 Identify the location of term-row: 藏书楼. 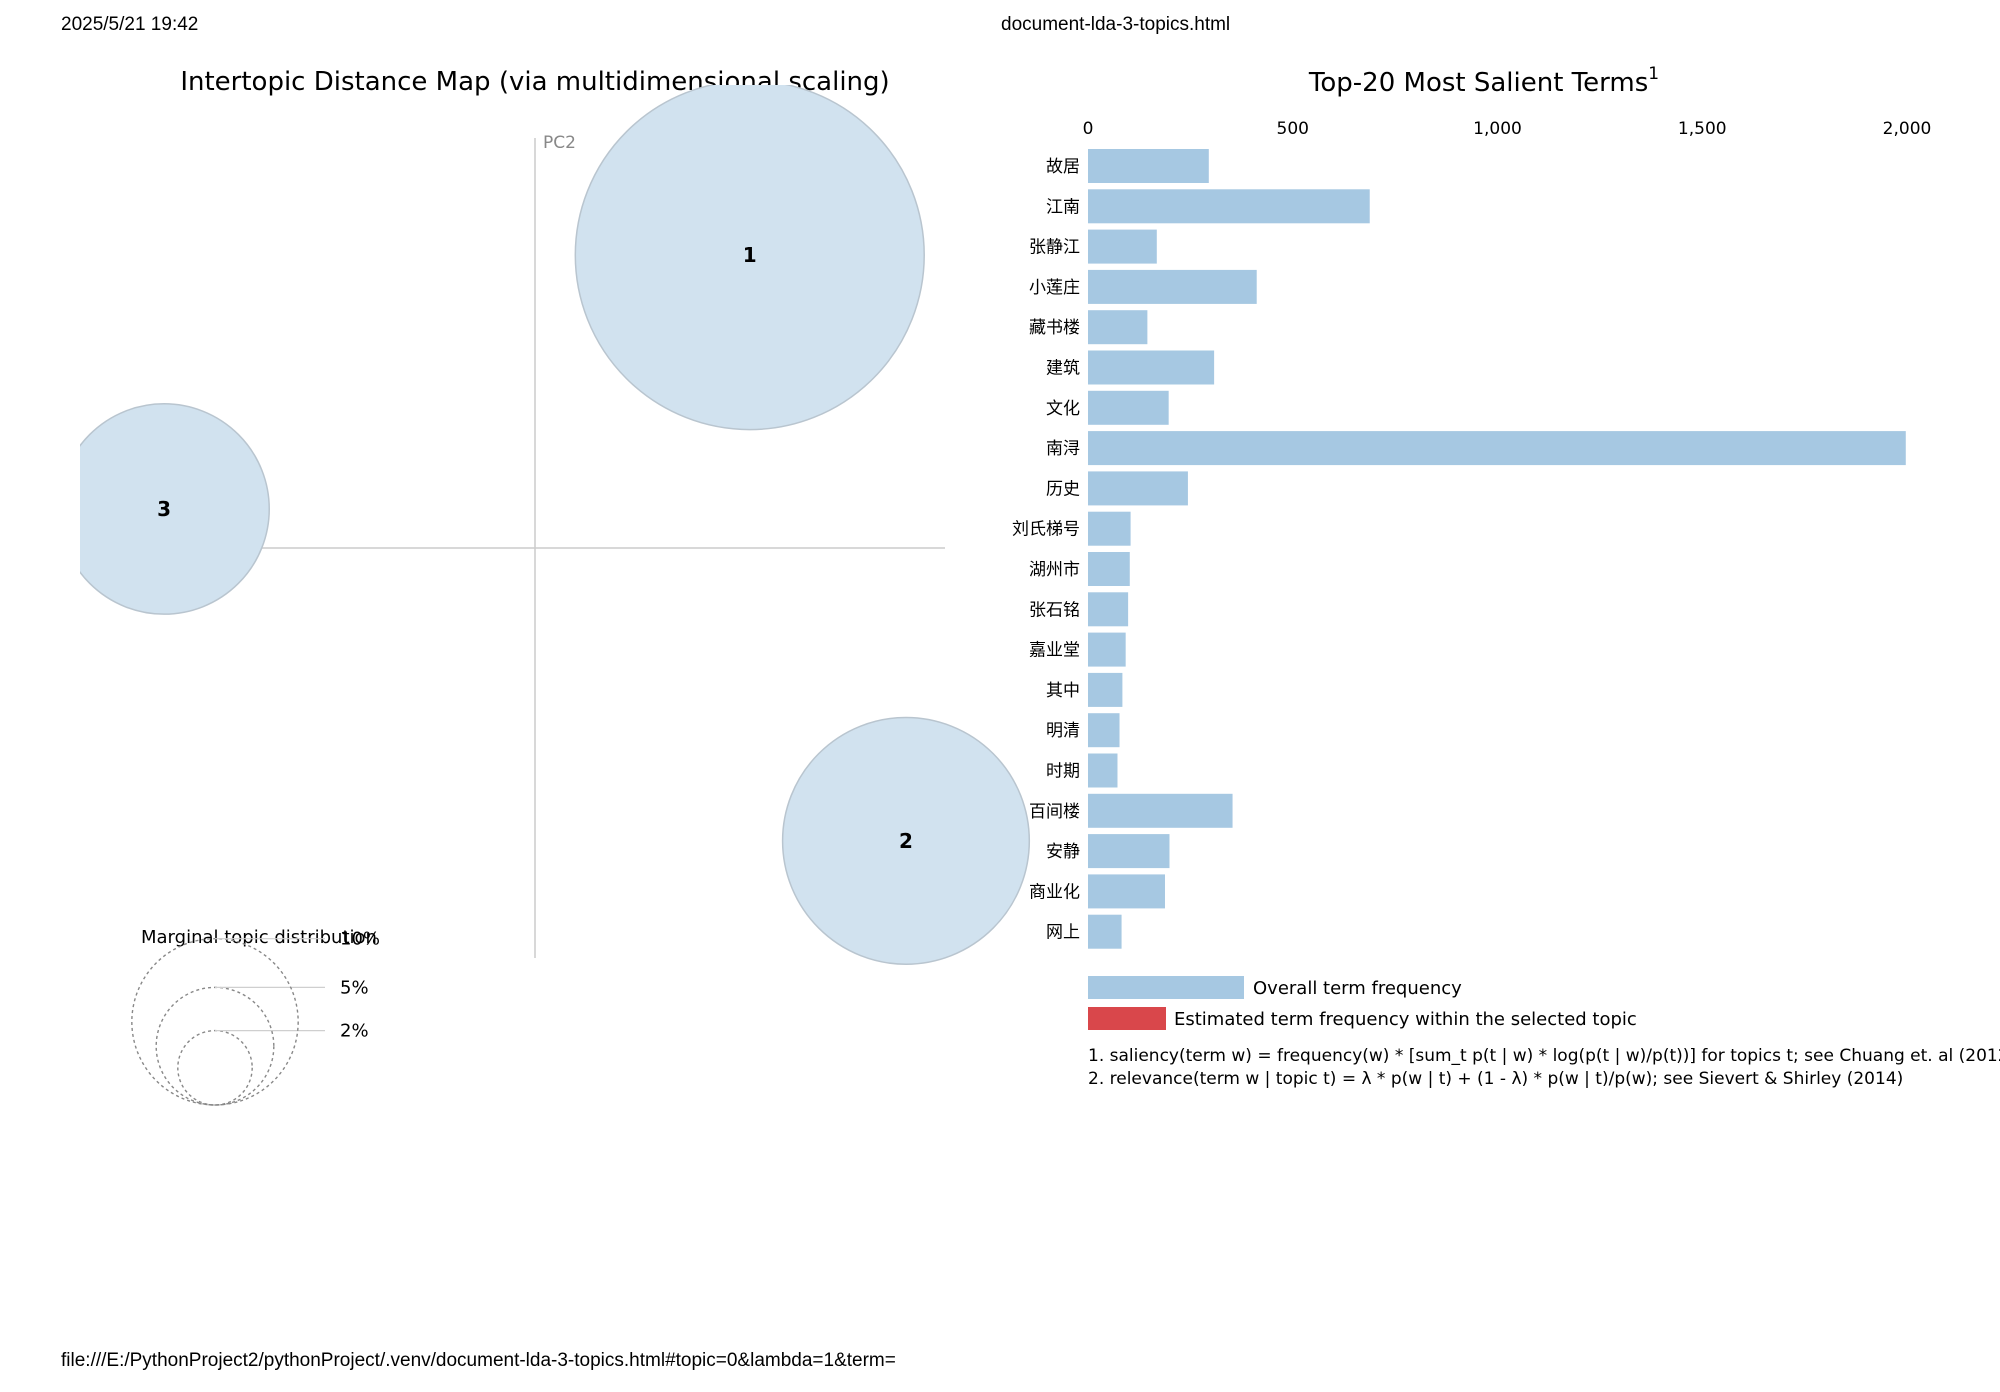
(1088, 327).